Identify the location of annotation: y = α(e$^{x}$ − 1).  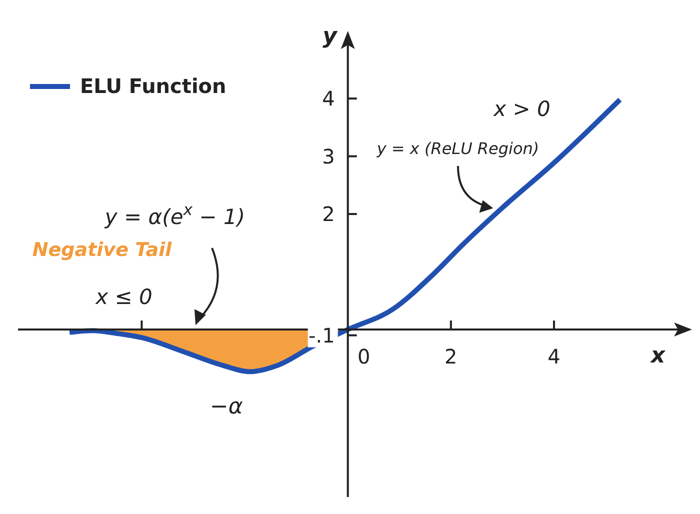
(175, 214).